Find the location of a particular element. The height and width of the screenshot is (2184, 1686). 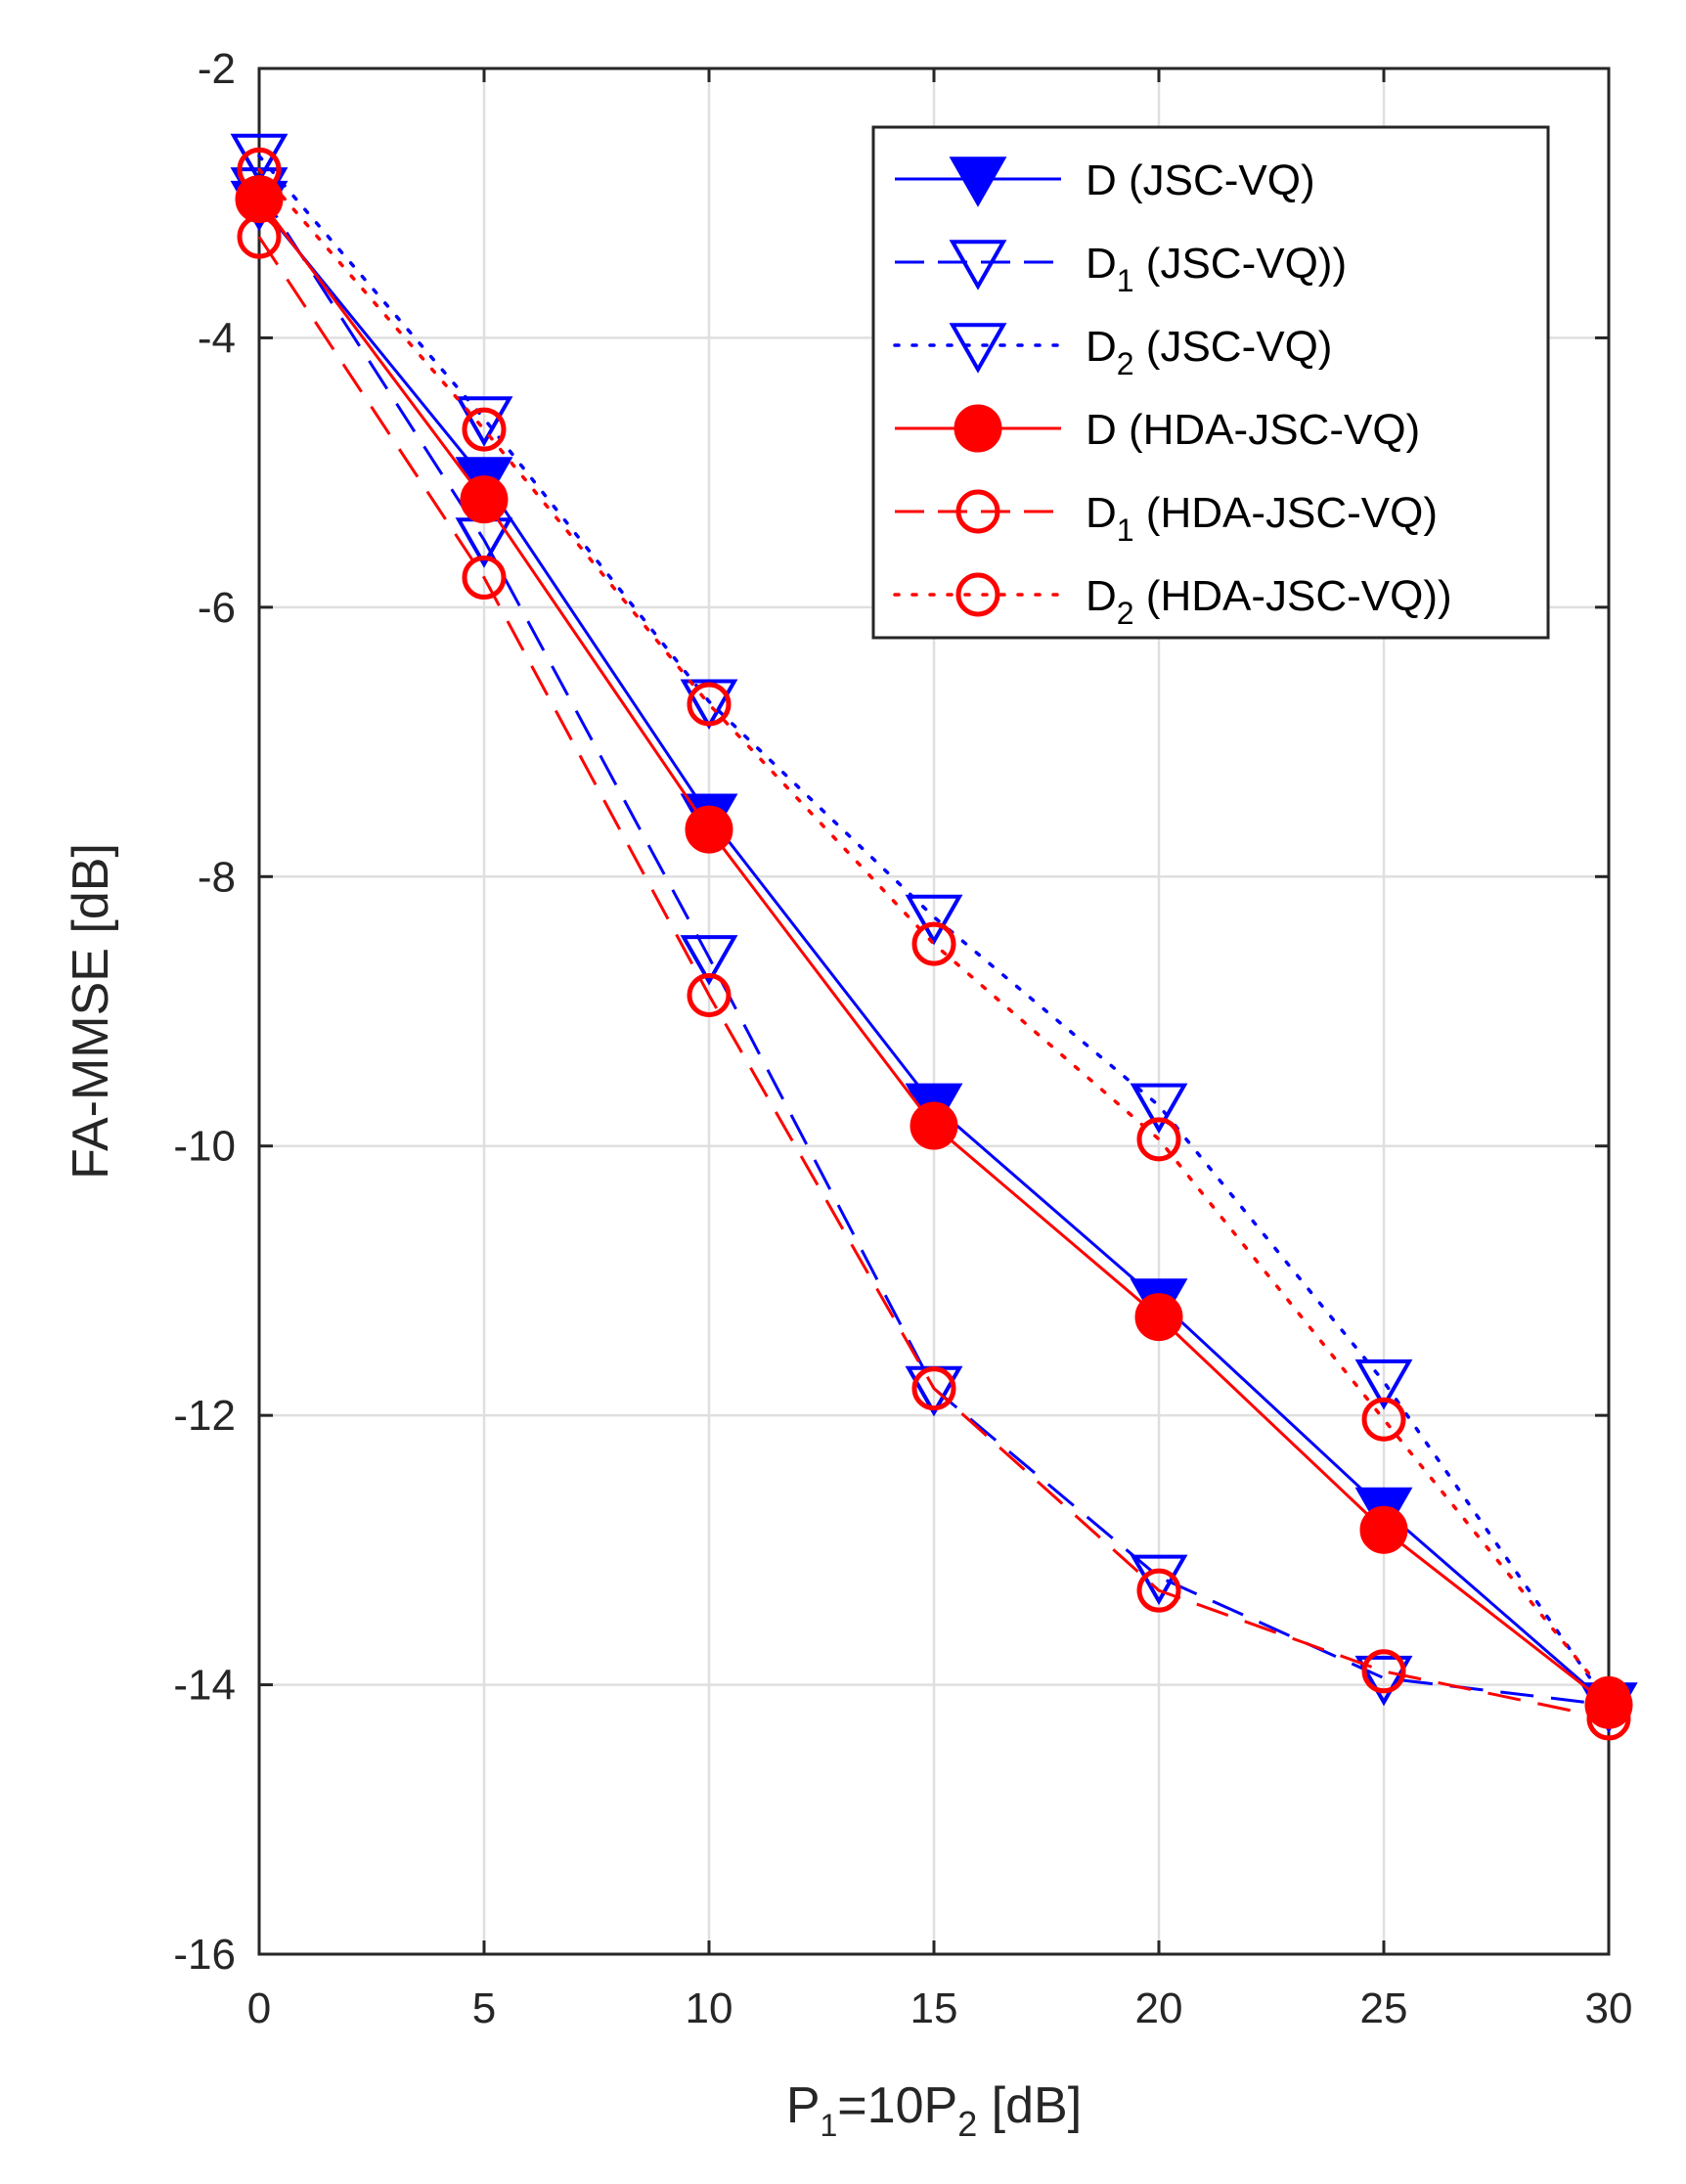

legend-entry: D (JSC-VQ) is located at coordinates (1105, 181).